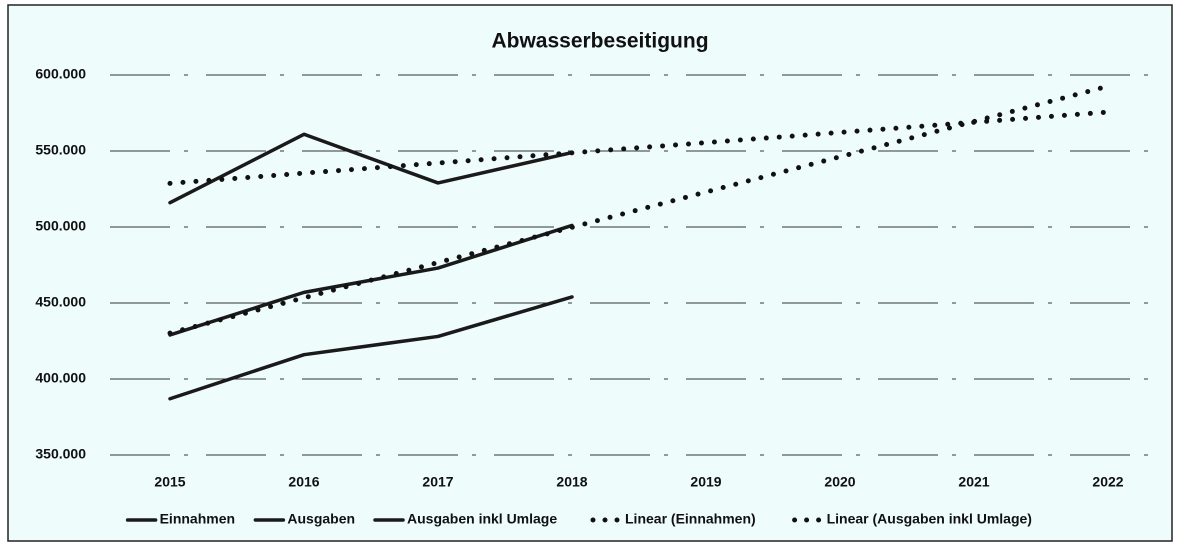  What do you see at coordinates (303, 482) in the screenshot?
I see `x-tick-label: 2016` at bounding box center [303, 482].